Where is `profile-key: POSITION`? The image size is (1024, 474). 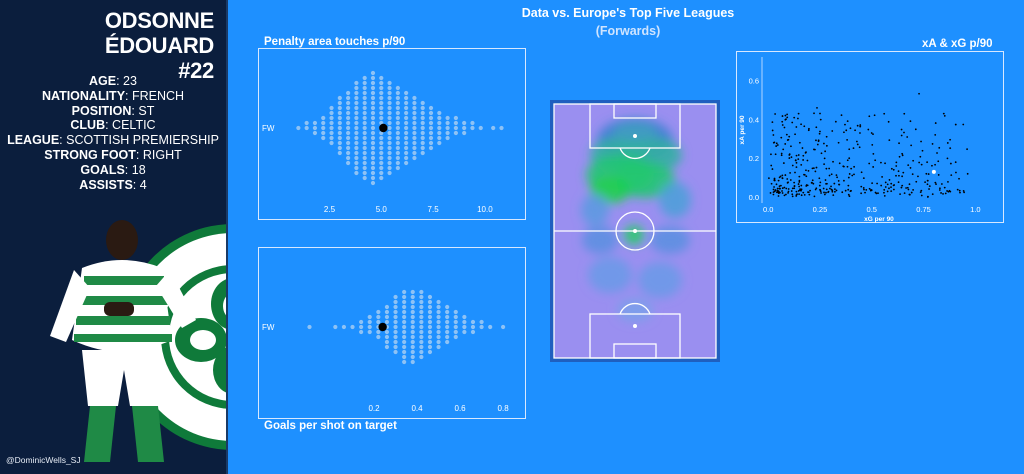 profile-key: POSITION is located at coordinates (101, 110).